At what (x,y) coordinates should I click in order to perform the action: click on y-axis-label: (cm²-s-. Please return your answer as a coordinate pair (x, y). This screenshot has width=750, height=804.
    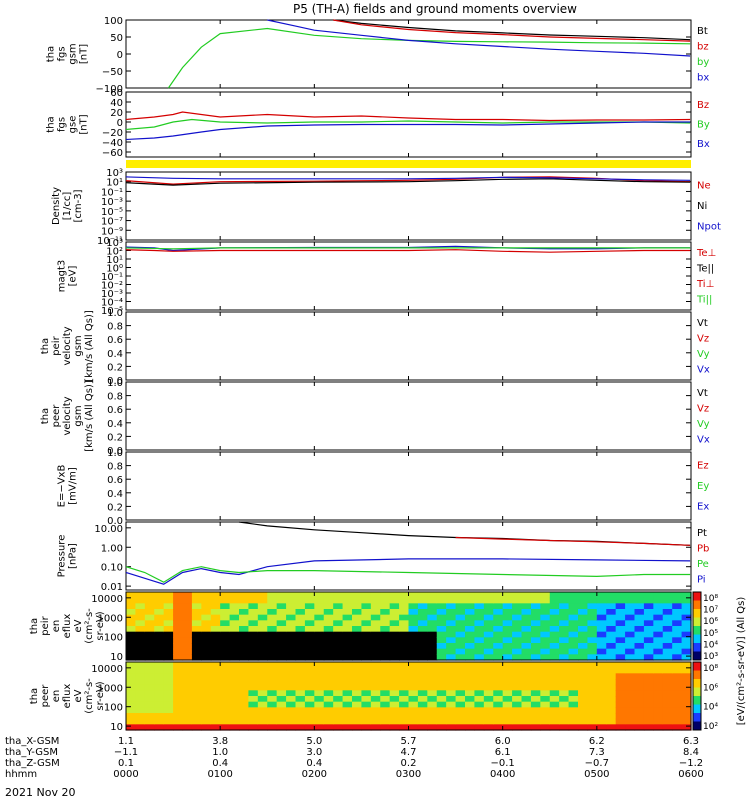
    Looking at the image, I should click on (89, 626).